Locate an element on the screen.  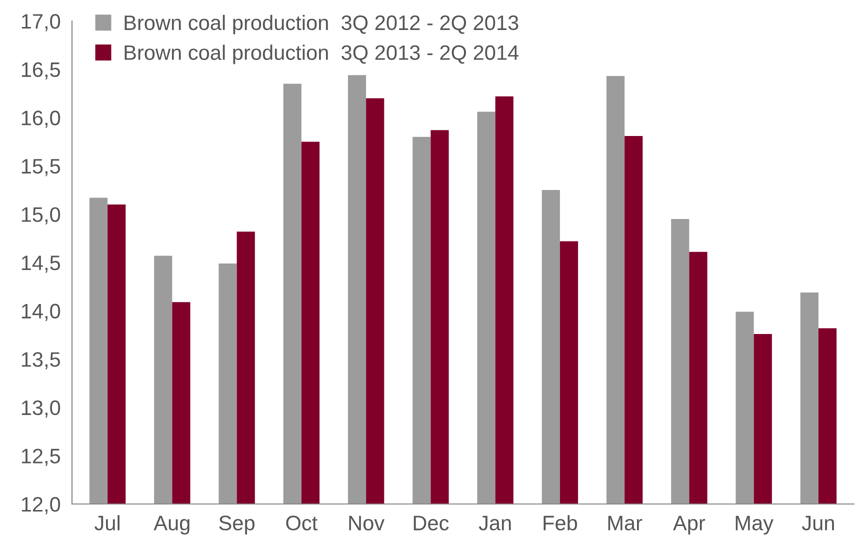
y-tick-label: 17,0 is located at coordinates (41, 23).